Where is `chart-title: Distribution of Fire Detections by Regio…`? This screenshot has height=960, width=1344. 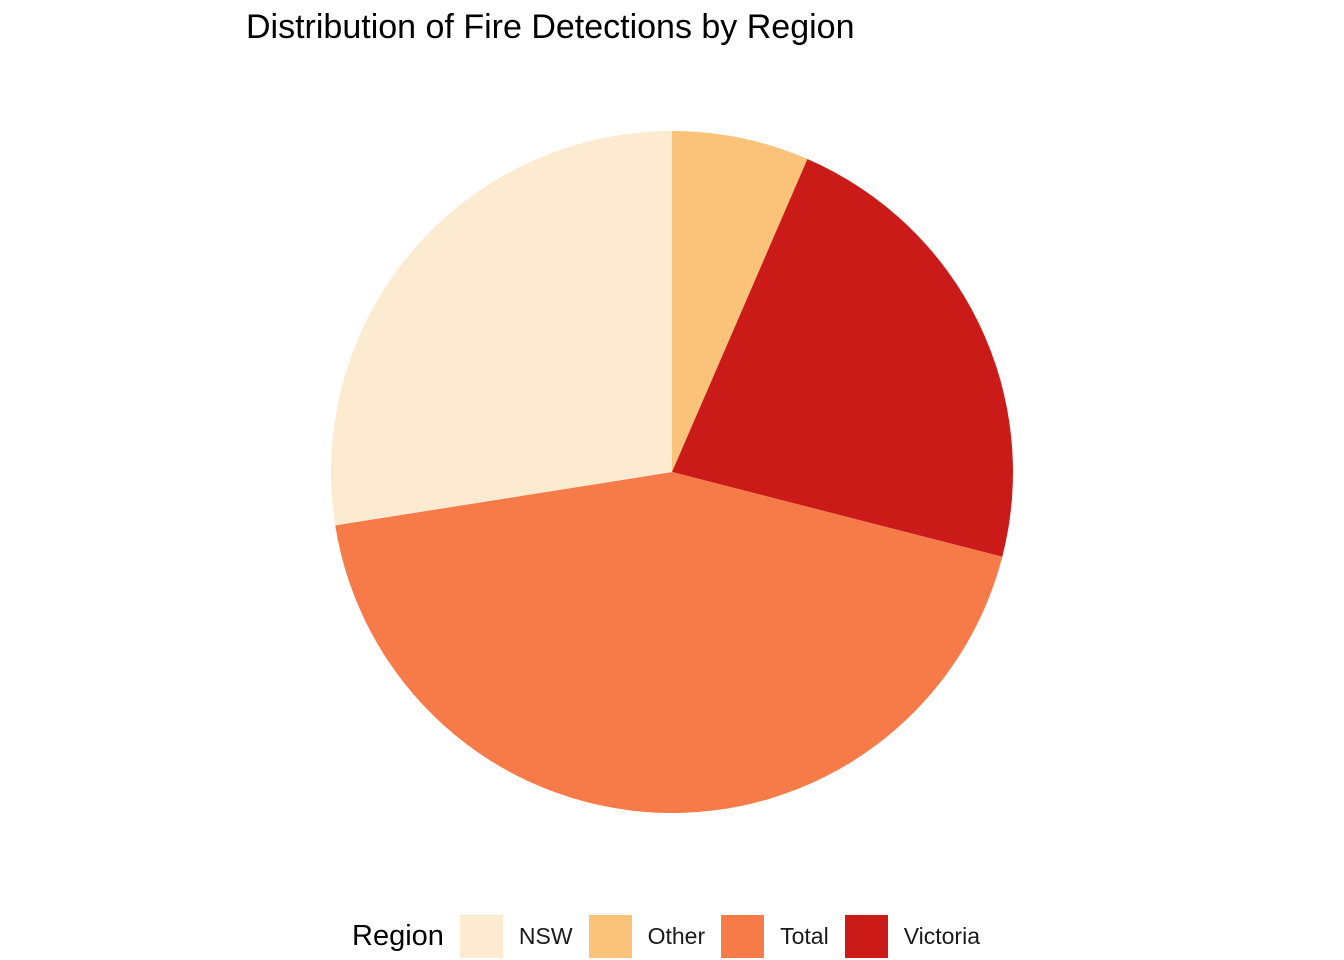 chart-title: Distribution of Fire Detections by Regio… is located at coordinates (550, 27).